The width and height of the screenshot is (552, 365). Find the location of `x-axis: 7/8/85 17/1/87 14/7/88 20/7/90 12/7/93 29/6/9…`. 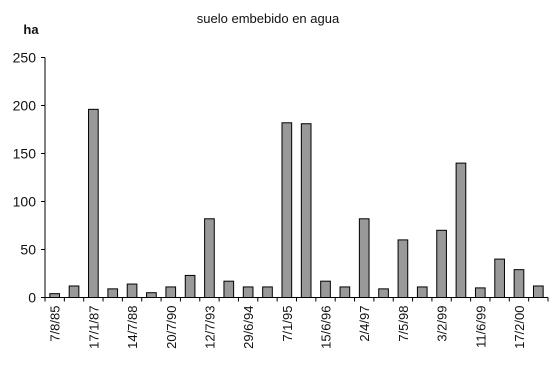

x-axis: 7/8/85 17/1/87 14/7/88 20/7/90 12/7/93 29/6/9… is located at coordinates (296, 323).